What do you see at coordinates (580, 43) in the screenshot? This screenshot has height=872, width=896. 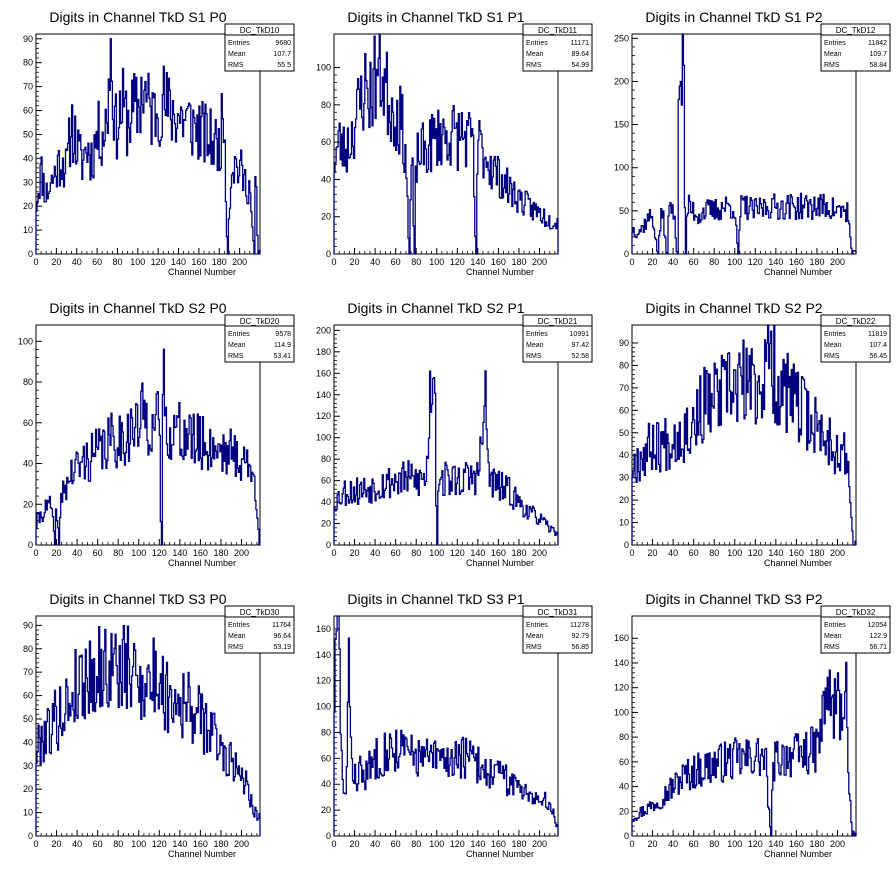 I see `stats-value: 11171` at bounding box center [580, 43].